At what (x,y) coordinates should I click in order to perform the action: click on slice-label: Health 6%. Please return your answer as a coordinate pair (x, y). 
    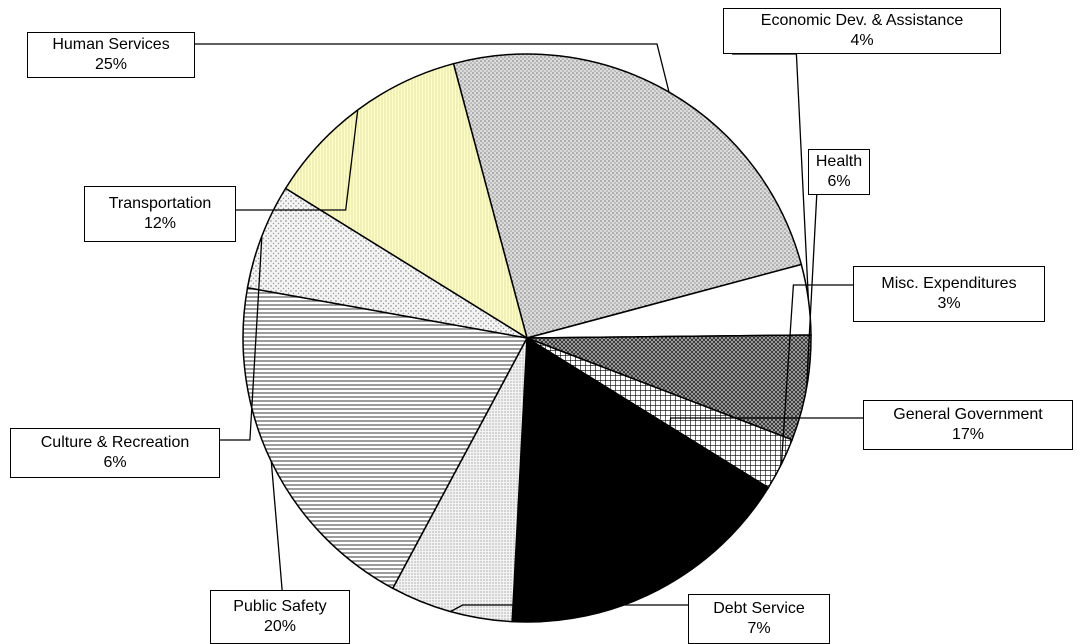
    Looking at the image, I should click on (839, 172).